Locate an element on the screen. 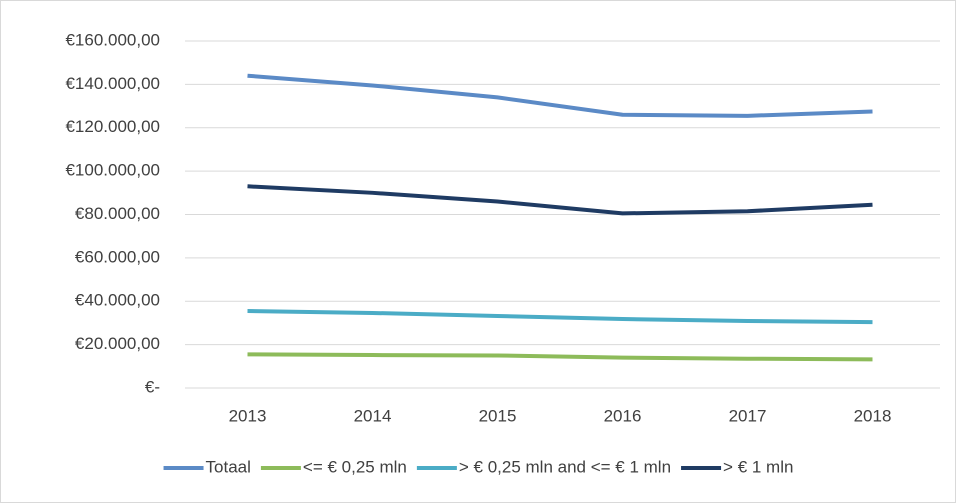  y-tick-label: €- is located at coordinates (152, 386).